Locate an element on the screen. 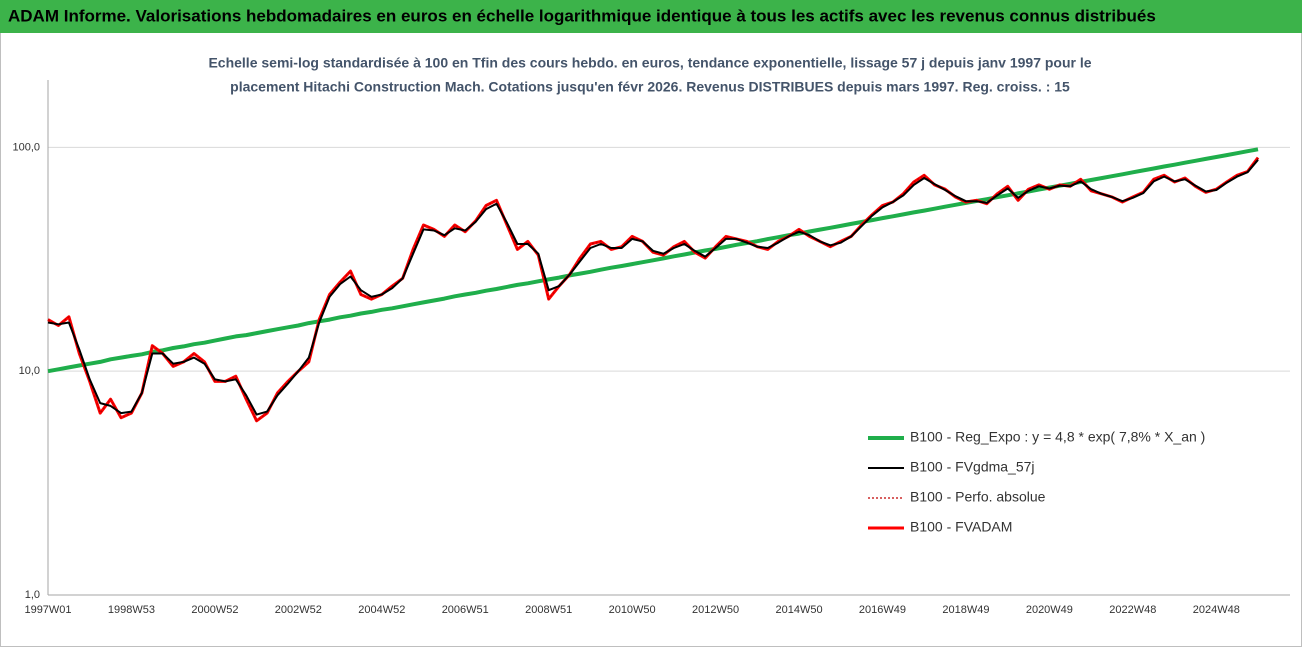  header-bar is located at coordinates (651, 16).